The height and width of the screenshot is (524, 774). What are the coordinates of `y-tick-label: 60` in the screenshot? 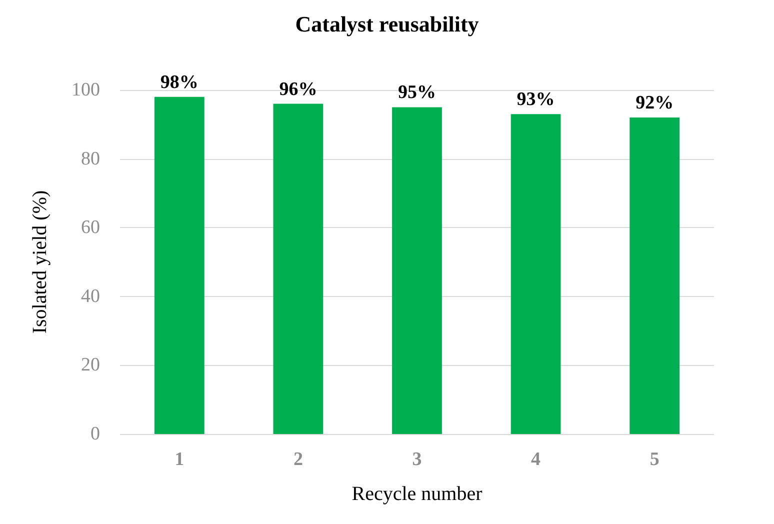 It's located at (90, 227).